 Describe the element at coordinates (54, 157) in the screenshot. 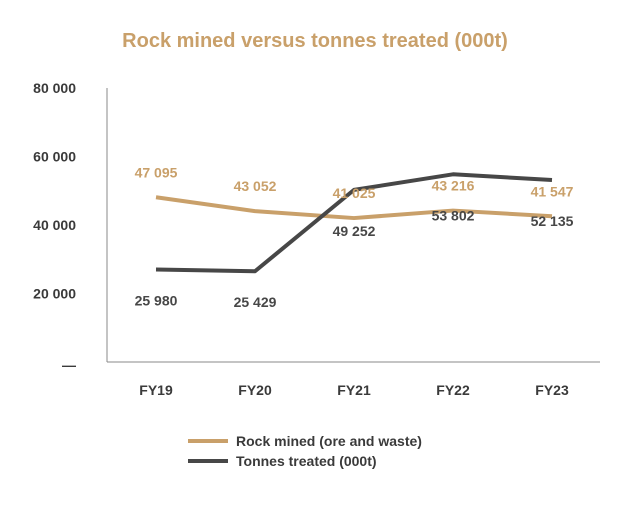

I see `y-tick-label: 60 000` at that location.